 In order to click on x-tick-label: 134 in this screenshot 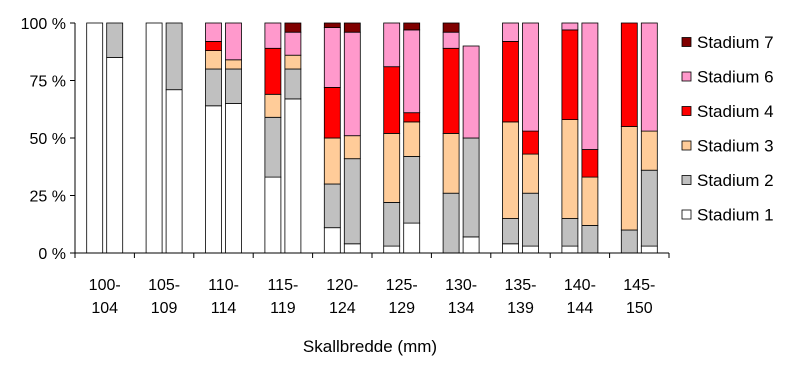, I will do `click(461, 308)`.